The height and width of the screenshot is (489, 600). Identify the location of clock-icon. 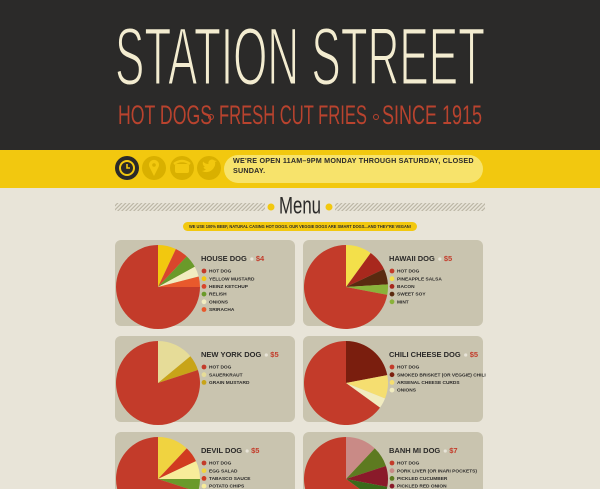
(127, 168).